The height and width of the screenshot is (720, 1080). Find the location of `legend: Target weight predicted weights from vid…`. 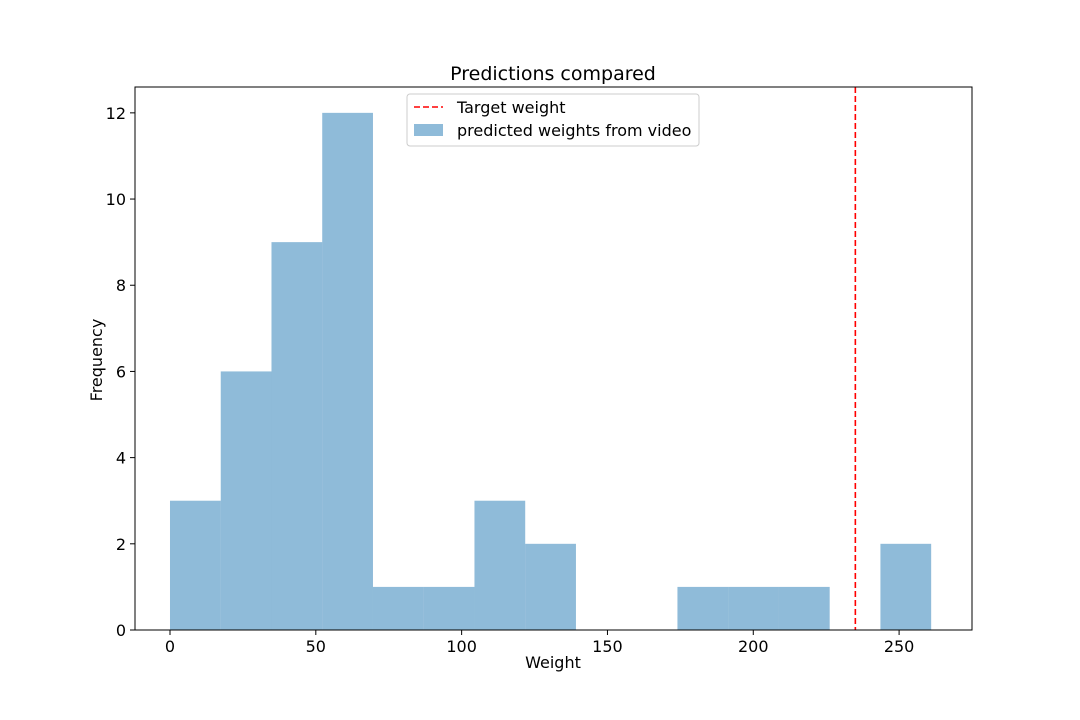

legend: Target weight predicted weights from vid… is located at coordinates (553, 120).